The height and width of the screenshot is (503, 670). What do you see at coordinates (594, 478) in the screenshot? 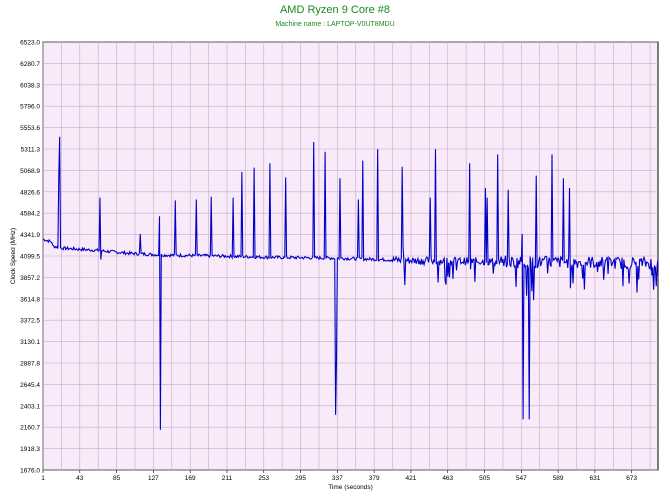
I see `x-tick-label: 631` at bounding box center [594, 478].